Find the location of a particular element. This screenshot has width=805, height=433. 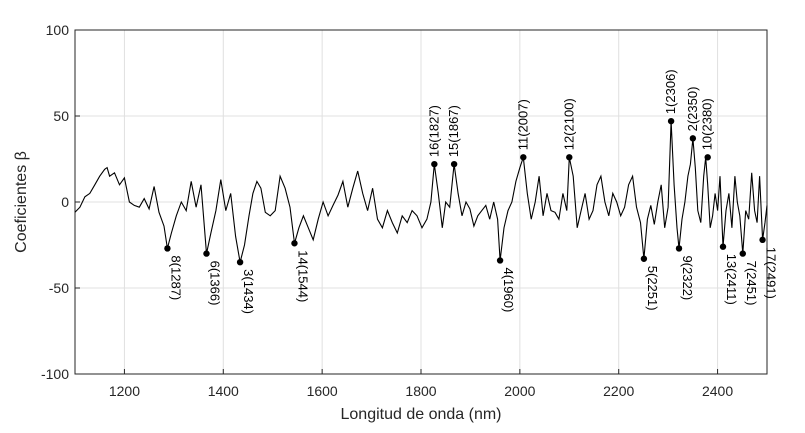

x-axis-title: Longitud de onda (nm) is located at coordinates (421, 414).